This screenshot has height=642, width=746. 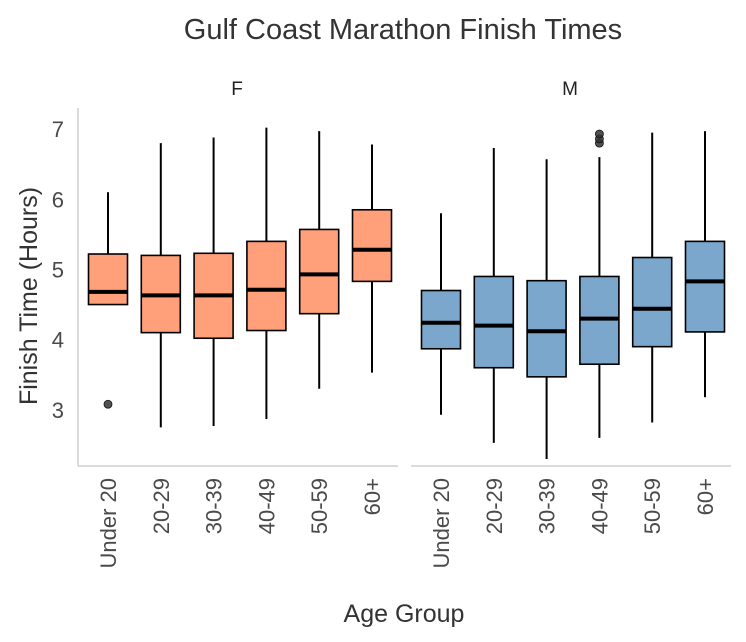 I want to click on y-tick-label: 6, so click(x=58, y=199).